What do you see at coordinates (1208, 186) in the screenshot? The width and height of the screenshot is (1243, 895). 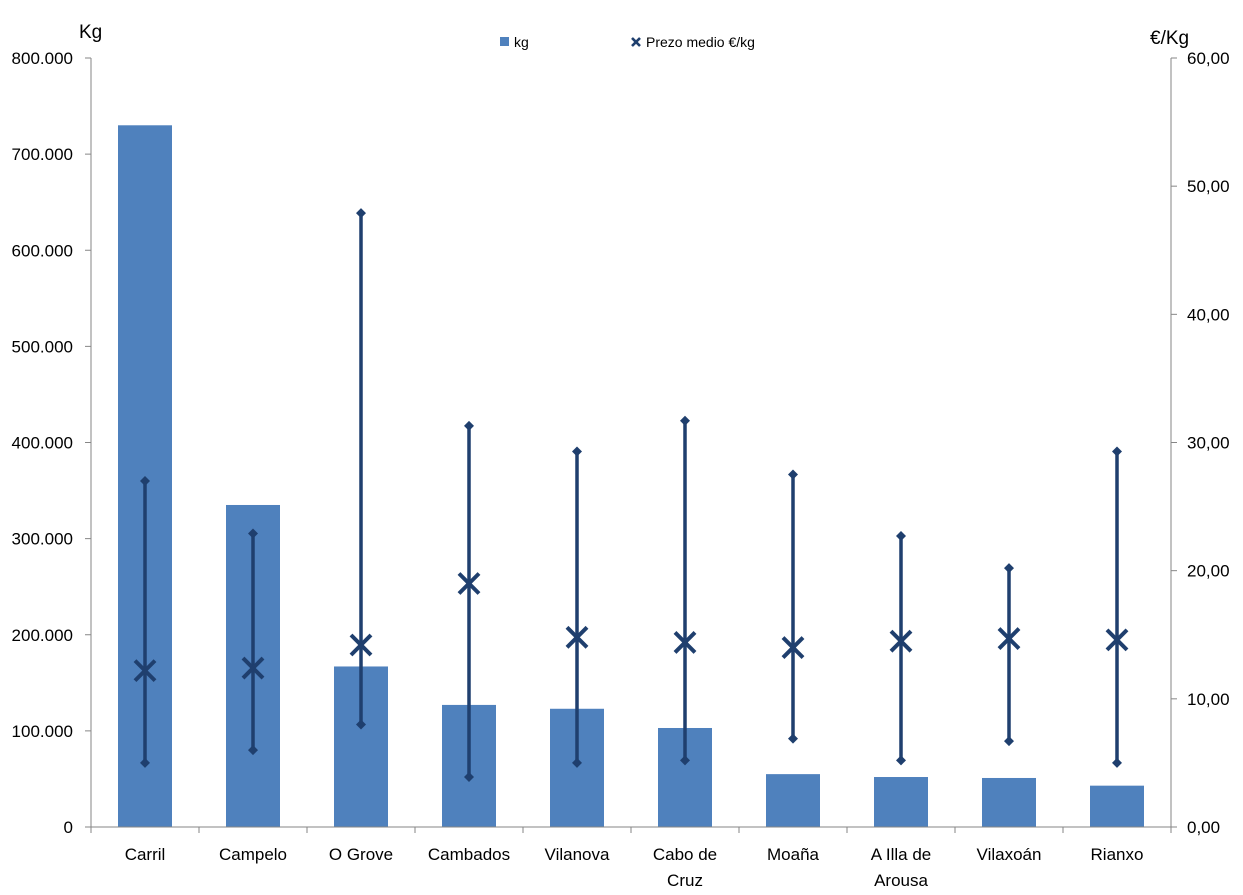 I see `right-tick-label: 50,00` at bounding box center [1208, 186].